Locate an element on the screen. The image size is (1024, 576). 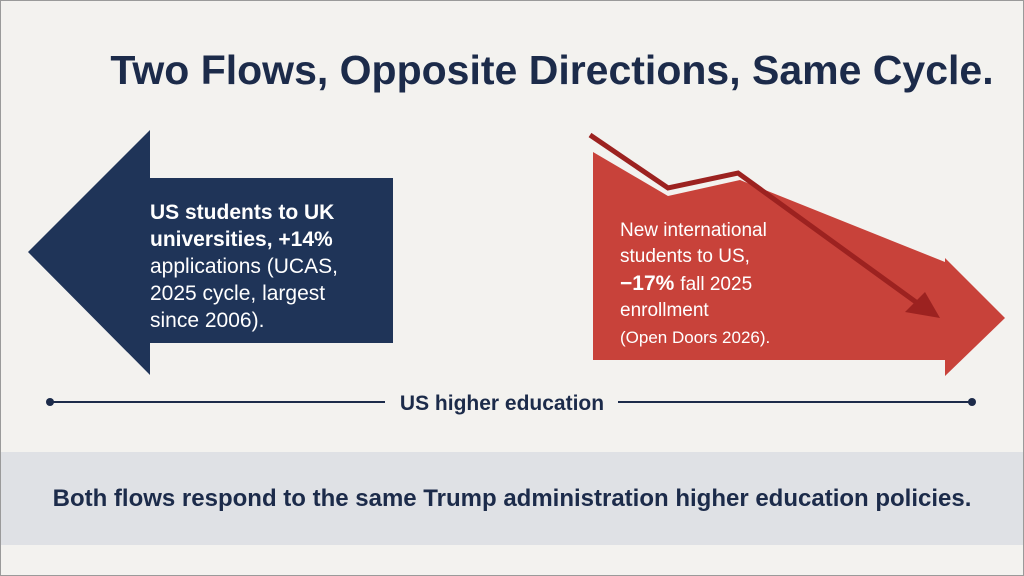
trend-line is located at coordinates (755, 220).